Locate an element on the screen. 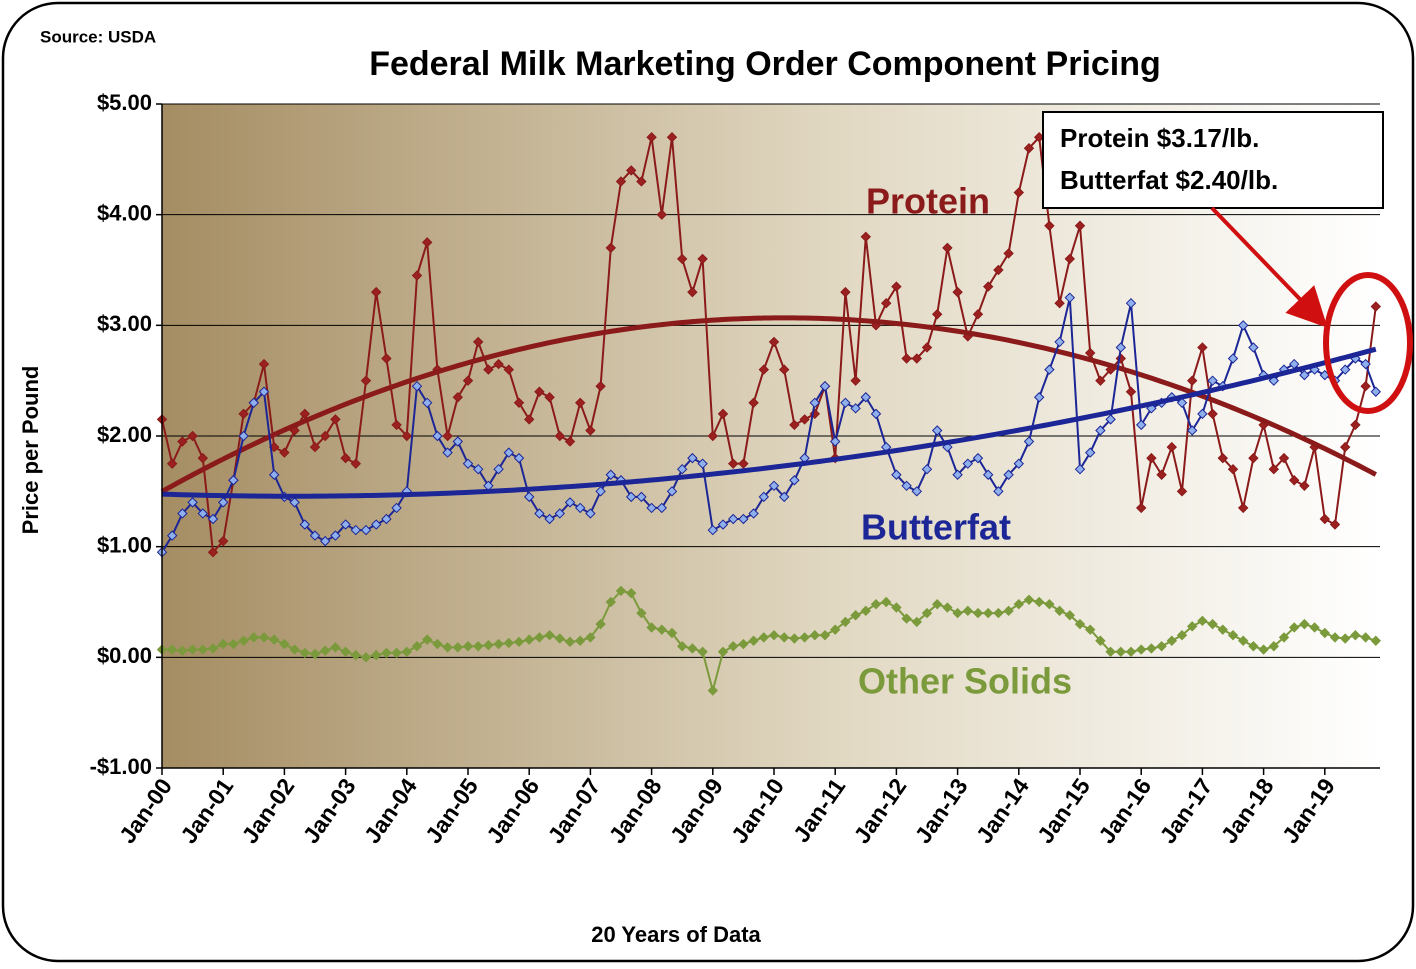 Image resolution: width=1416 pixels, height=969 pixels. series-label: Butterfat is located at coordinates (936, 527).